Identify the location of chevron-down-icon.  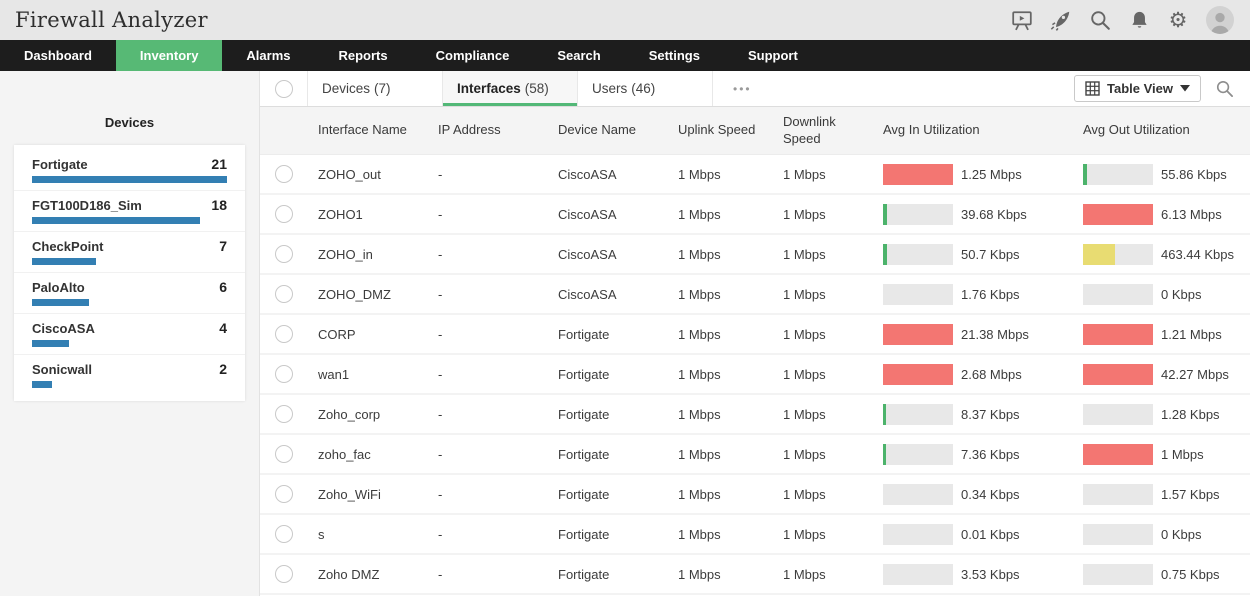
(1185, 88).